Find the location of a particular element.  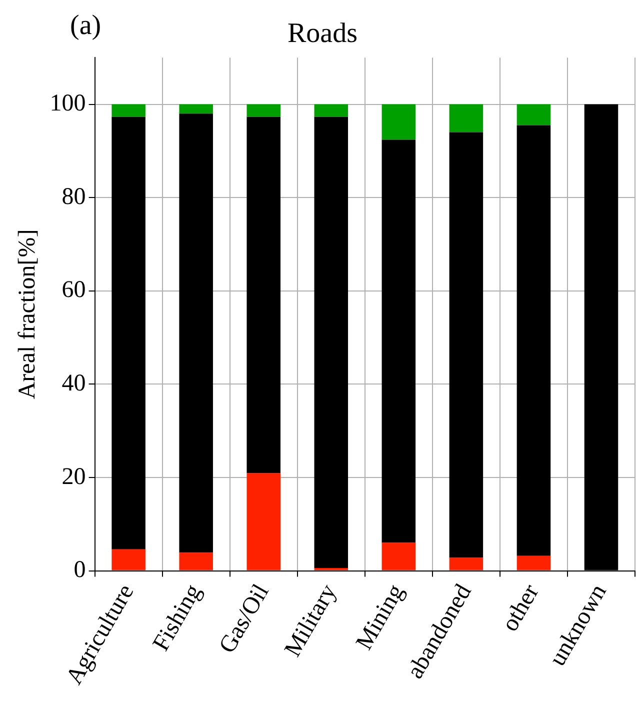

y-tick-label: 100 is located at coordinates (68, 103).